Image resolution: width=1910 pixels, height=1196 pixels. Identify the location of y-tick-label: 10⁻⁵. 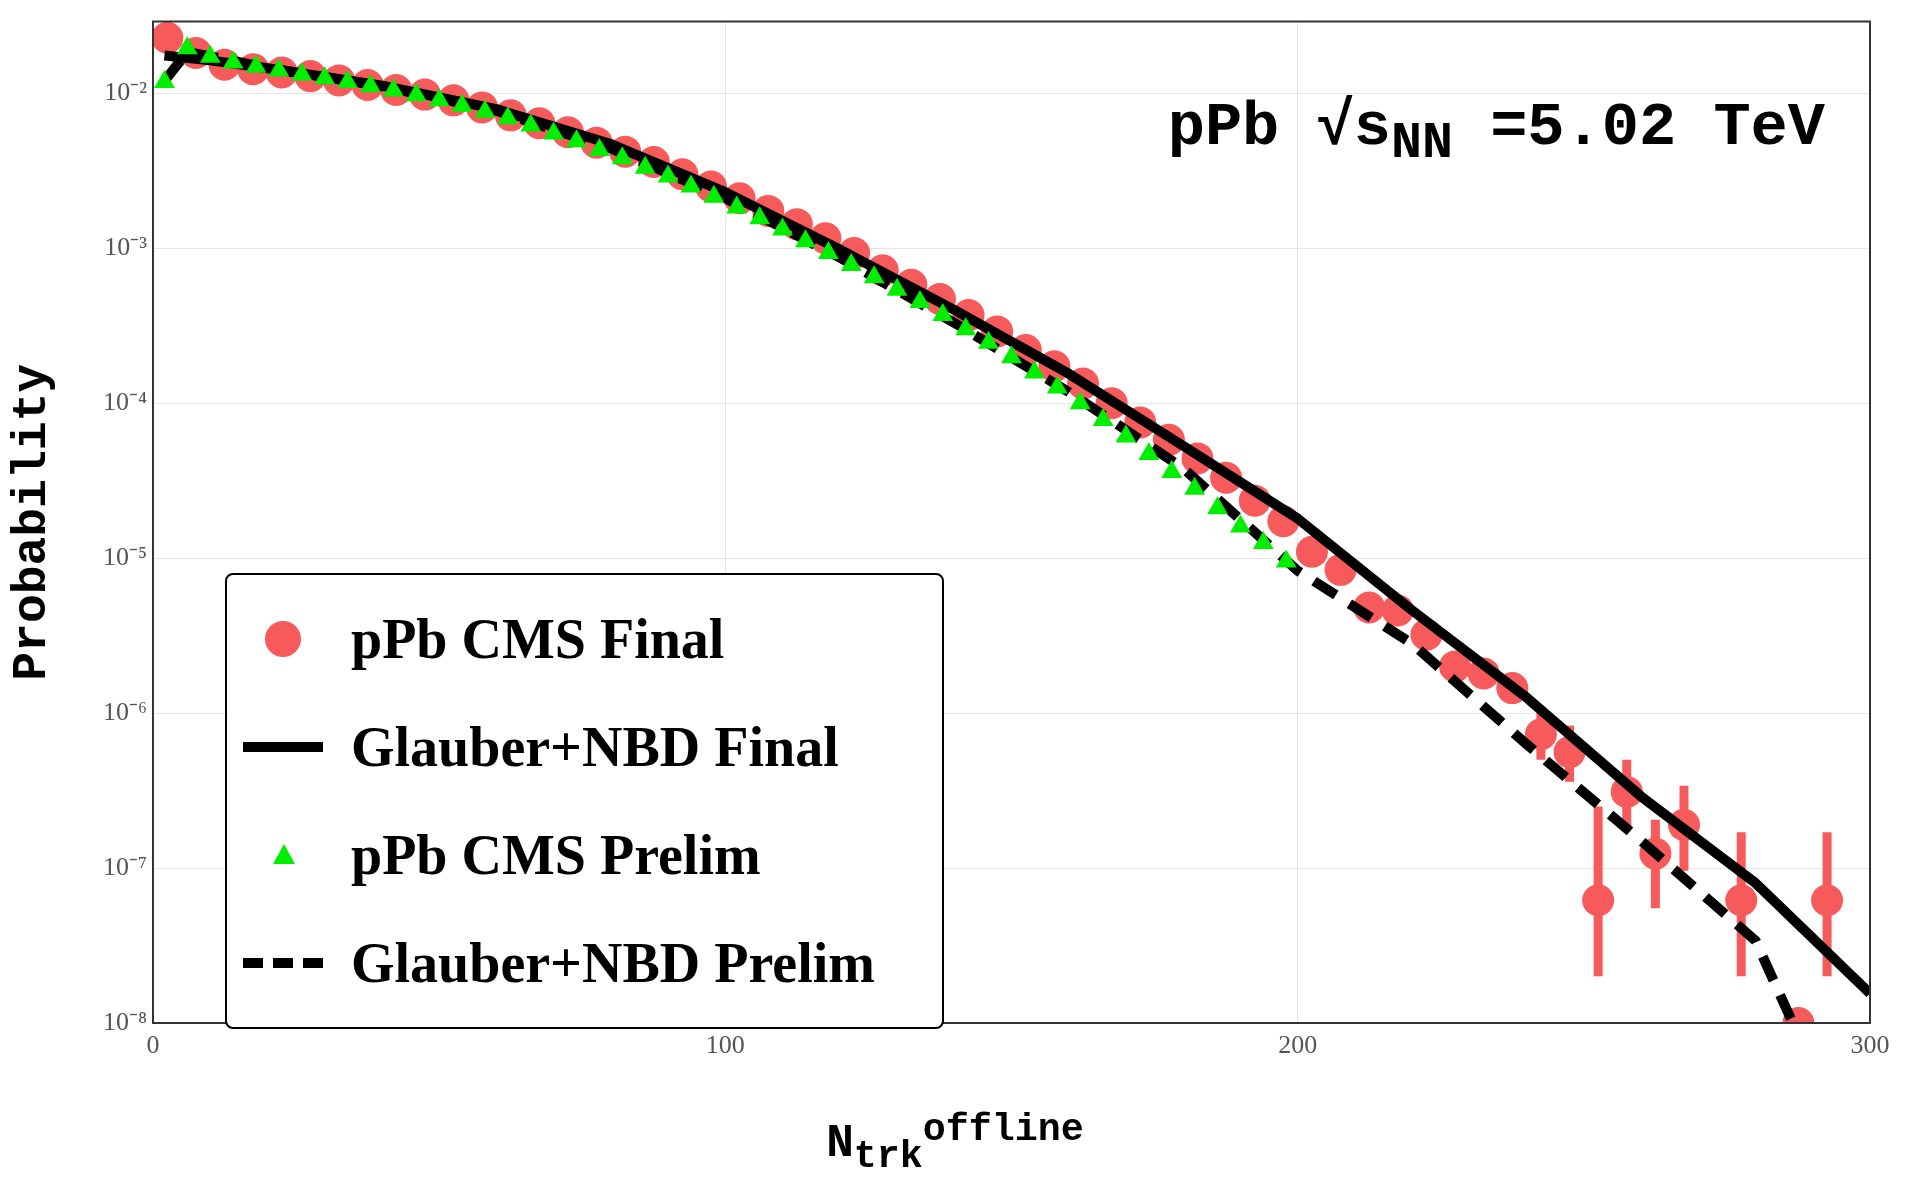
(124, 556).